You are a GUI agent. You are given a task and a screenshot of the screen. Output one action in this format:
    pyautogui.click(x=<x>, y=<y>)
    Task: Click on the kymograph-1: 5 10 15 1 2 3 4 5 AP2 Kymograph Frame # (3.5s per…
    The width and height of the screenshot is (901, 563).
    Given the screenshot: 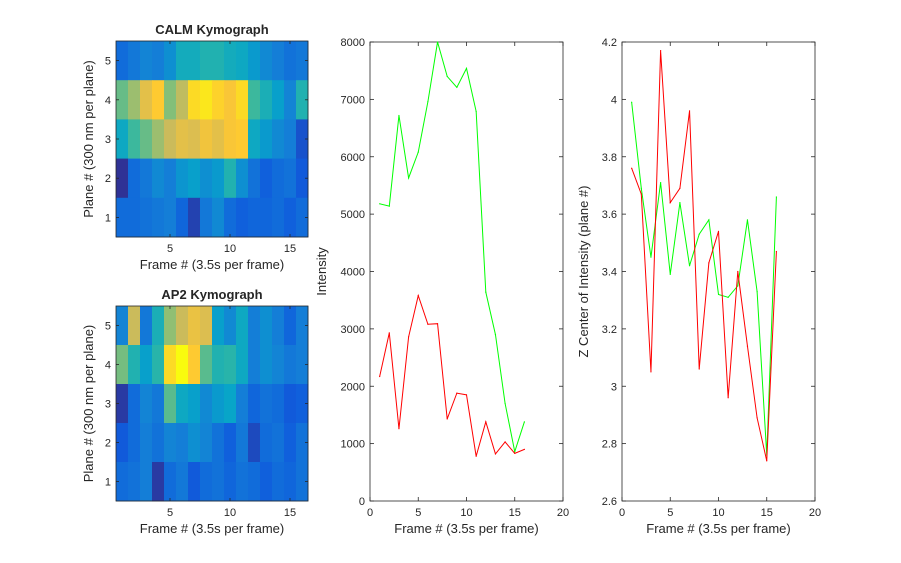 What is the action you would take?
    pyautogui.click(x=195, y=411)
    